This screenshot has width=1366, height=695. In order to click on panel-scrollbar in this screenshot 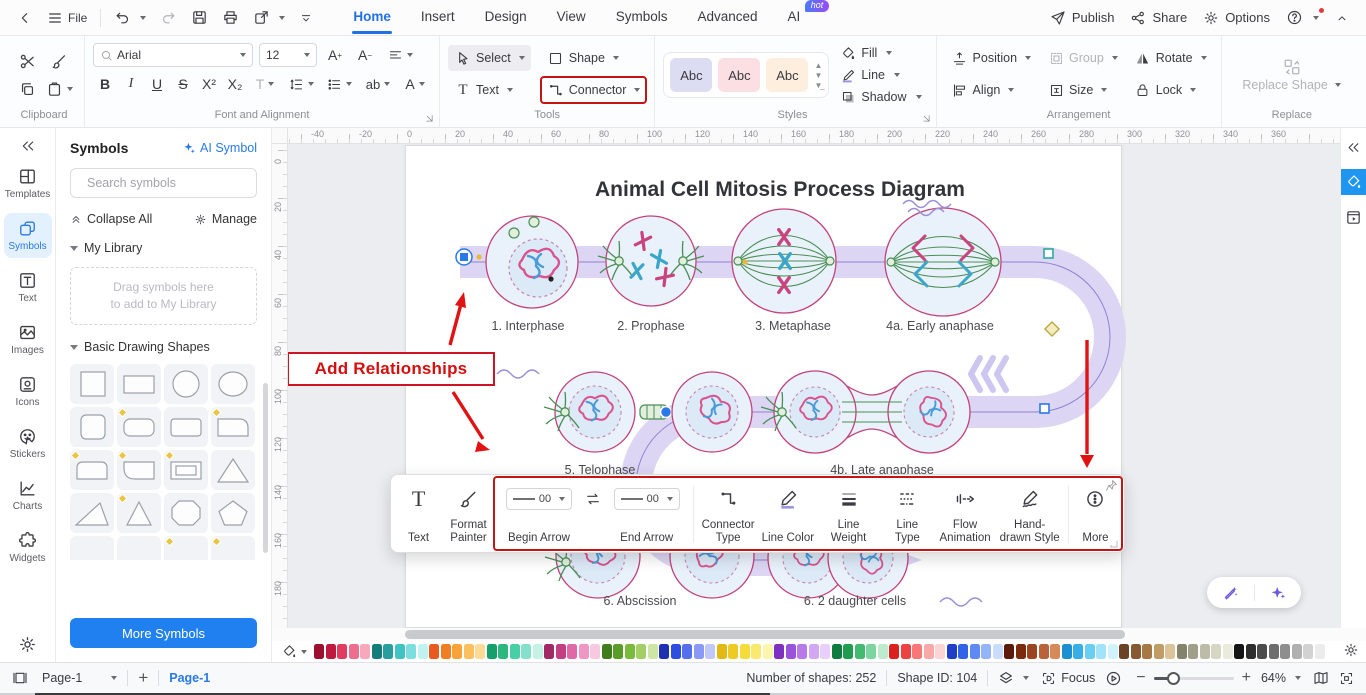, I will do `click(265, 468)`.